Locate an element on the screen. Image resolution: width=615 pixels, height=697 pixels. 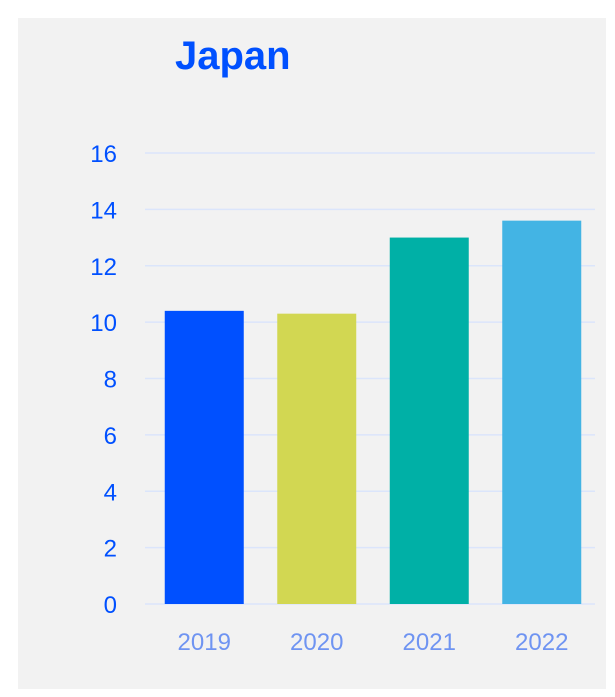
y-tick-label: 6 is located at coordinates (110, 436).